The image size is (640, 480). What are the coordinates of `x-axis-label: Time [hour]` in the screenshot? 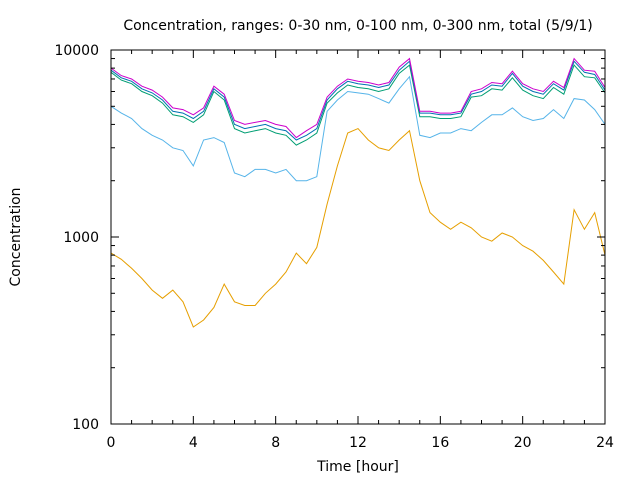 It's located at (357, 467).